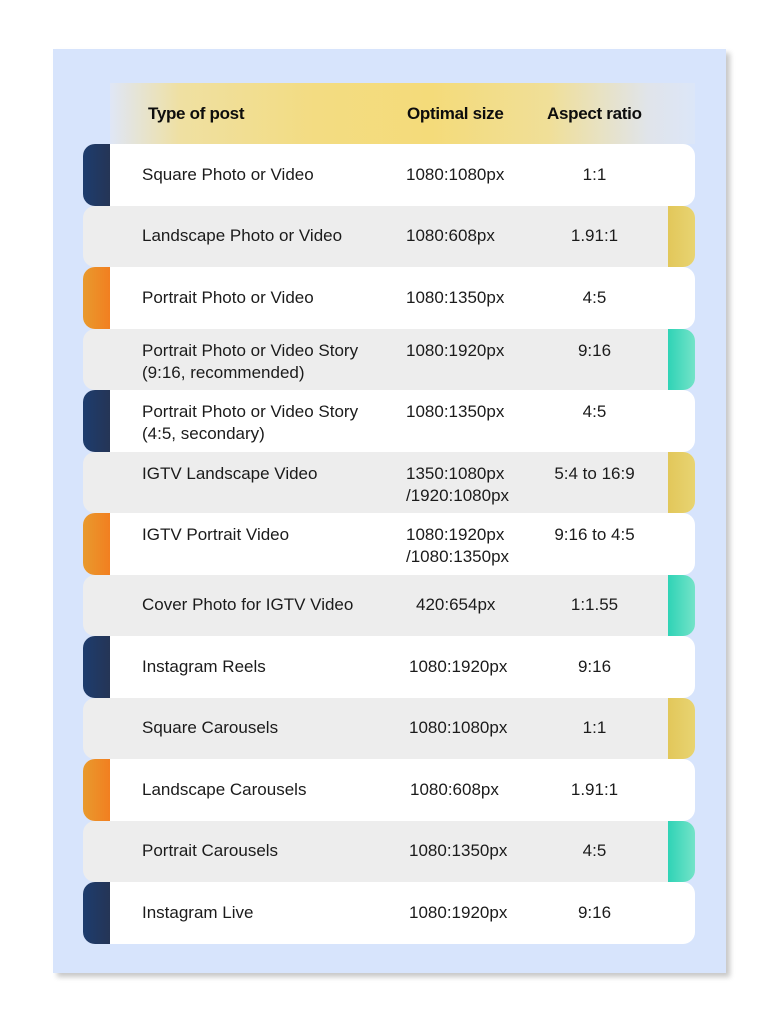 This screenshot has width=779, height=1024. I want to click on cell-type: Landscape Carousels, so click(224, 789).